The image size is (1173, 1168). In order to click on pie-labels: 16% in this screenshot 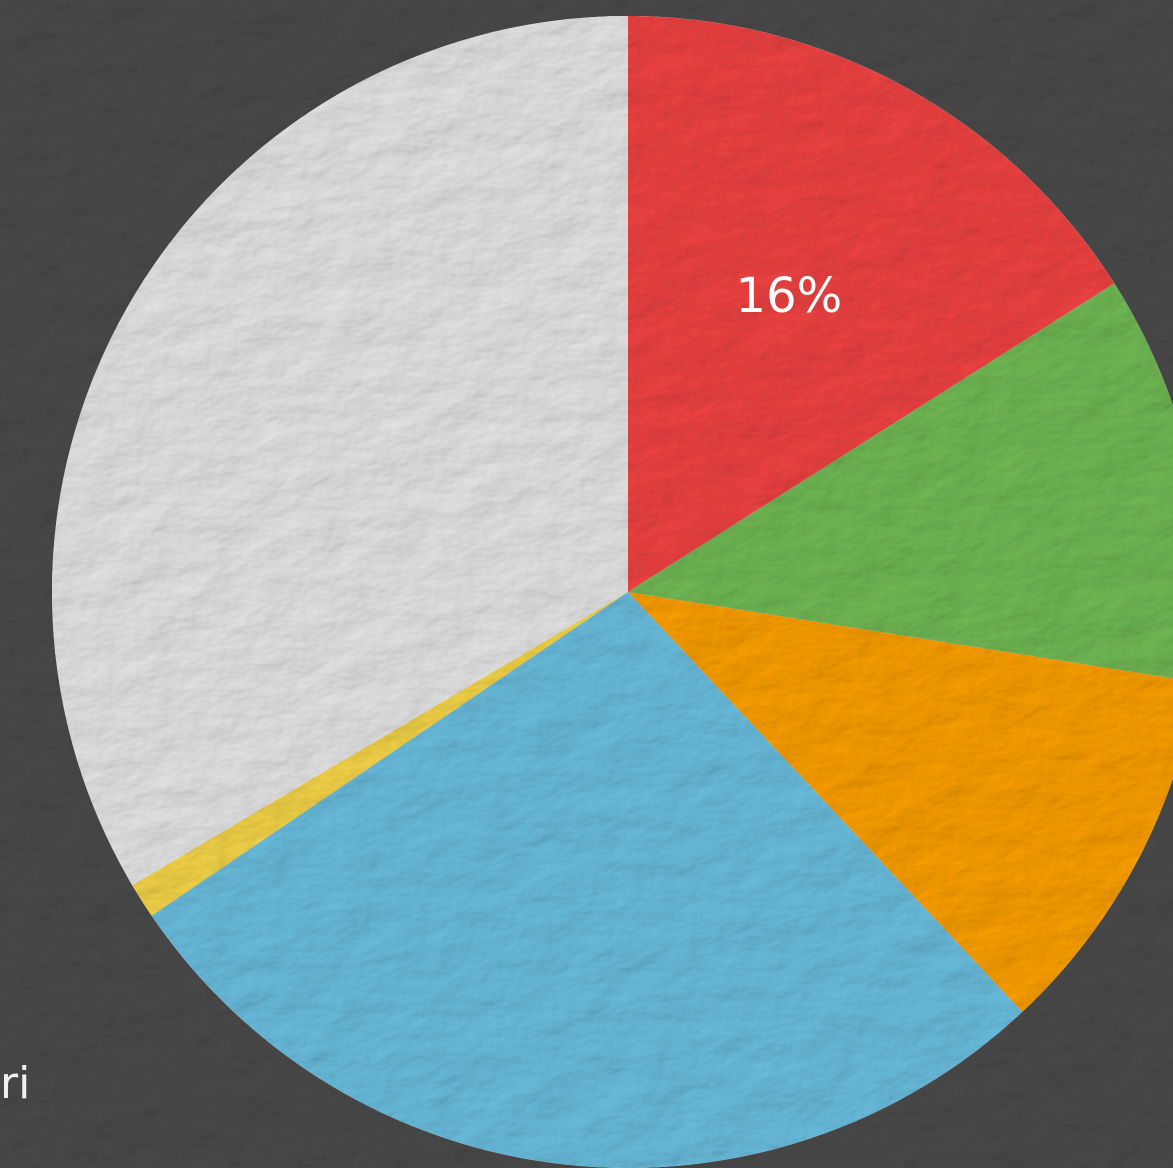, I will do `click(789, 296)`.